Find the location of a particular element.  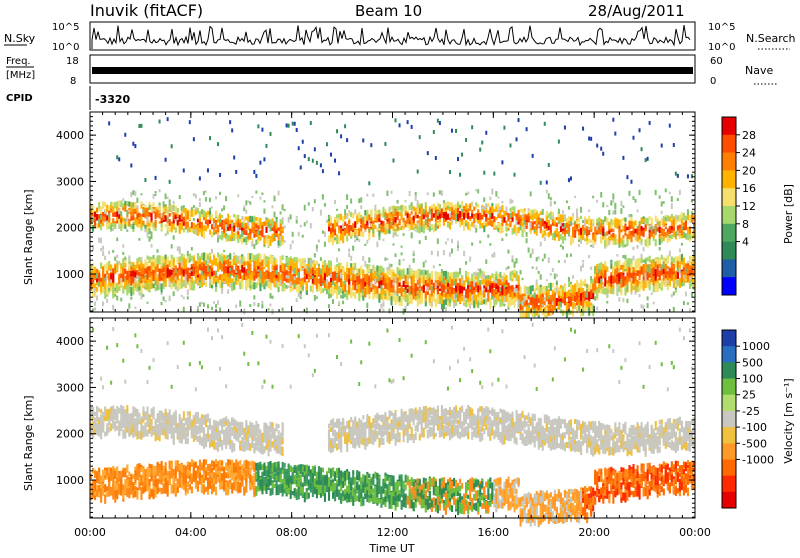

nsky-label: N.Sky is located at coordinates (20, 38).